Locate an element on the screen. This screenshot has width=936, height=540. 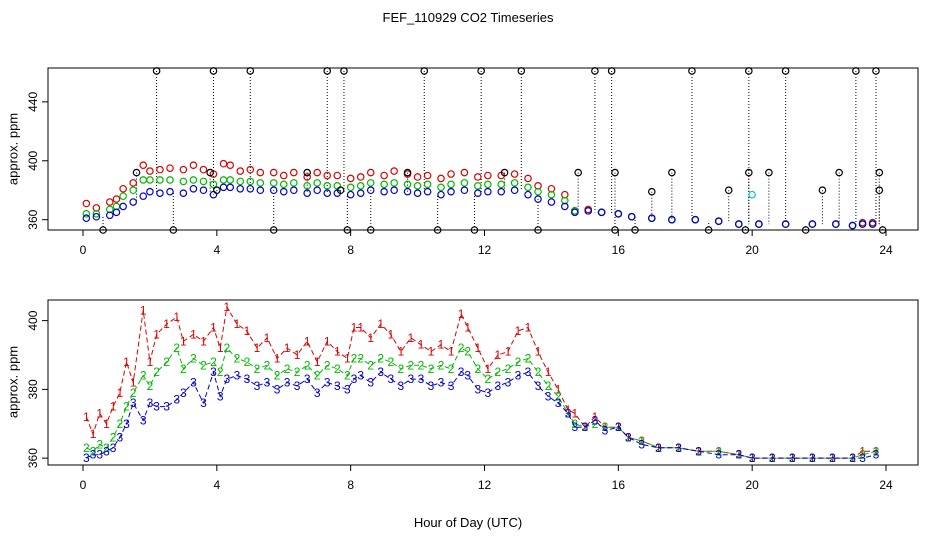
series-extra-point is located at coordinates (752, 194).